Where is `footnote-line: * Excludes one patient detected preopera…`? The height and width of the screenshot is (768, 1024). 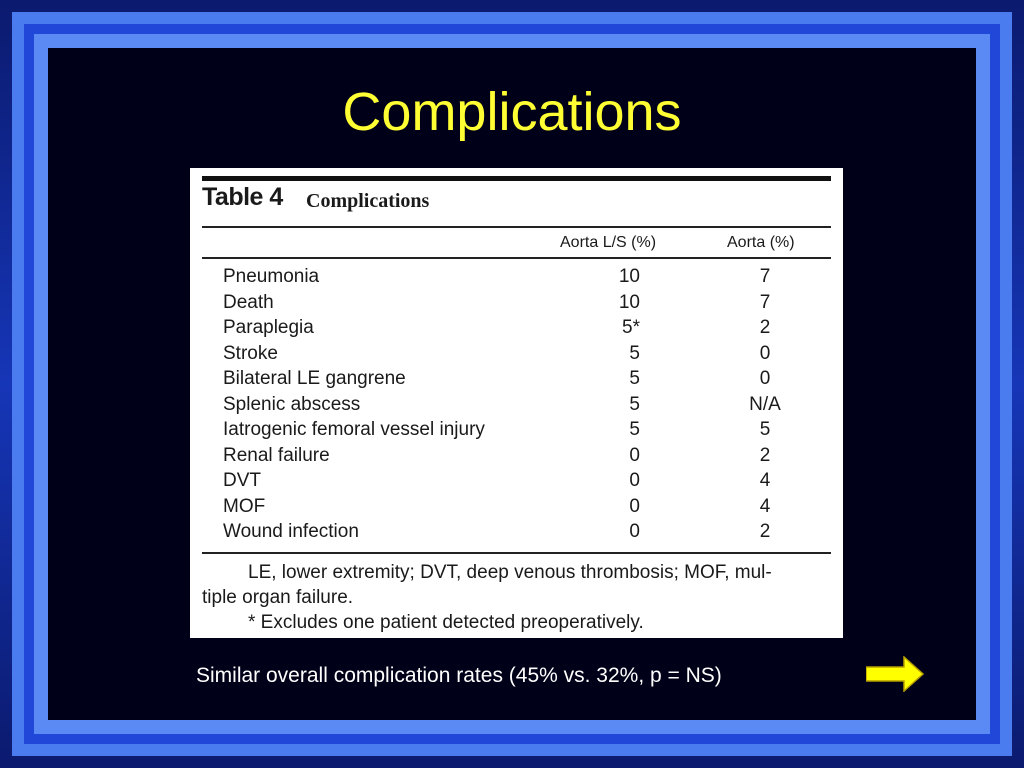
footnote-line: * Excludes one patient detected preopera… is located at coordinates (446, 622).